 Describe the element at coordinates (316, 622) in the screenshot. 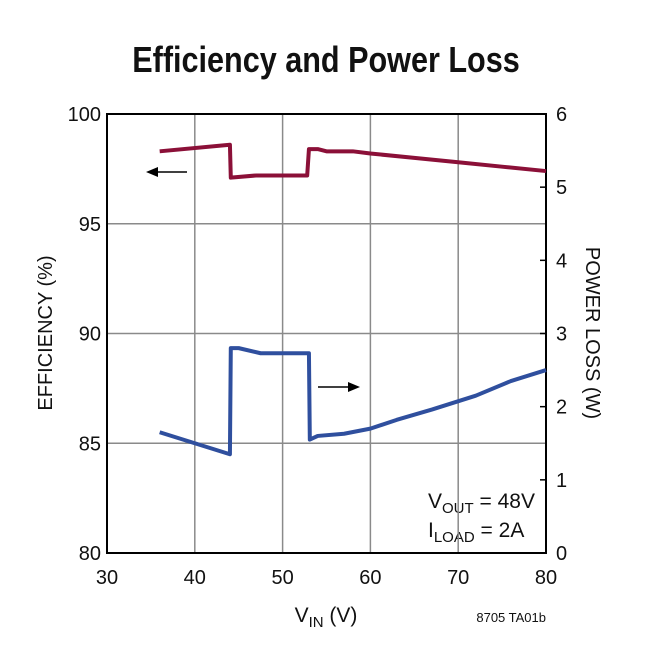

I see `x-label-sub: IN` at that location.